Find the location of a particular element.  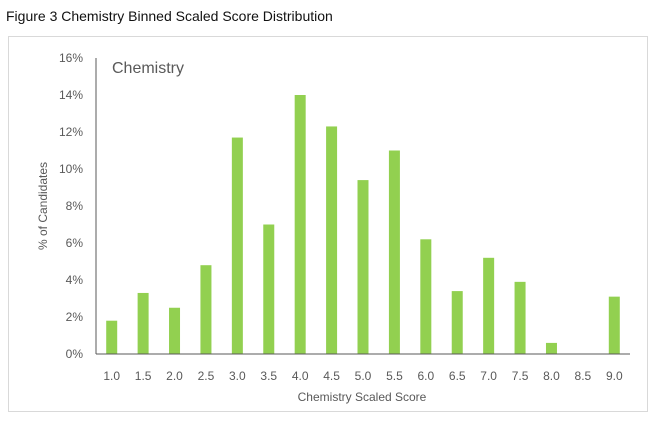

y-tick-label: 2% is located at coordinates (75, 317).